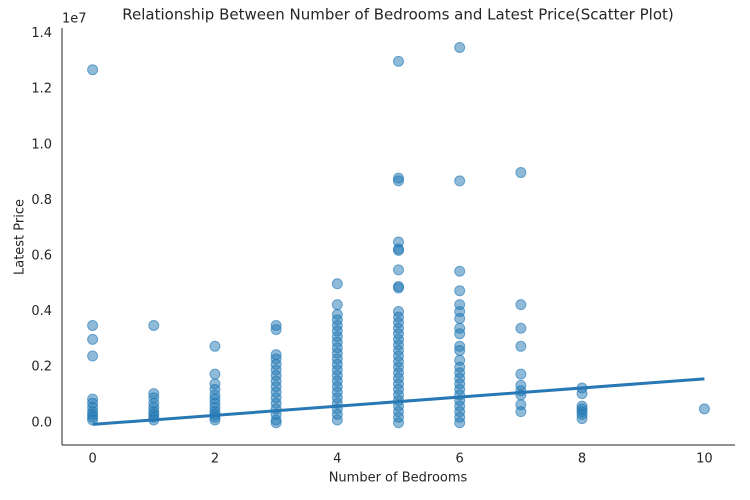 The width and height of the screenshot is (750, 500). What do you see at coordinates (215, 459) in the screenshot?
I see `x-tick-label: 2` at bounding box center [215, 459].